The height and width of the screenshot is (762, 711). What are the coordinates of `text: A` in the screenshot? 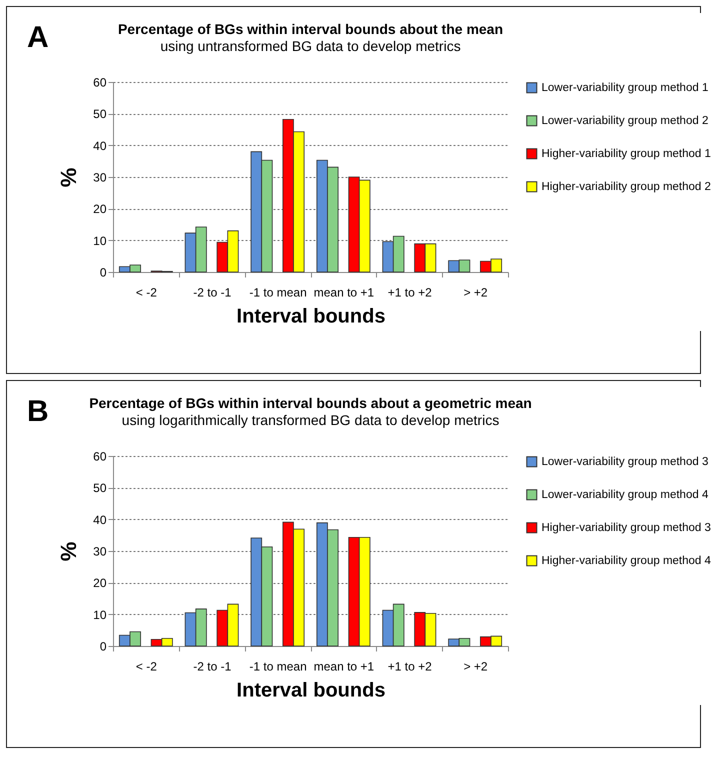 It's located at (38, 38).